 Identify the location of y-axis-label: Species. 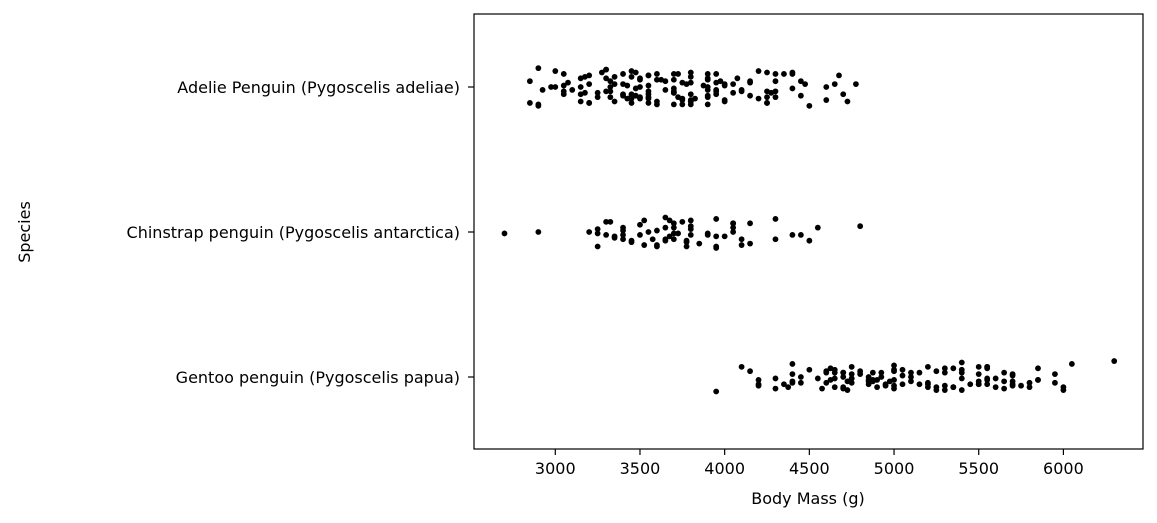
(24, 232).